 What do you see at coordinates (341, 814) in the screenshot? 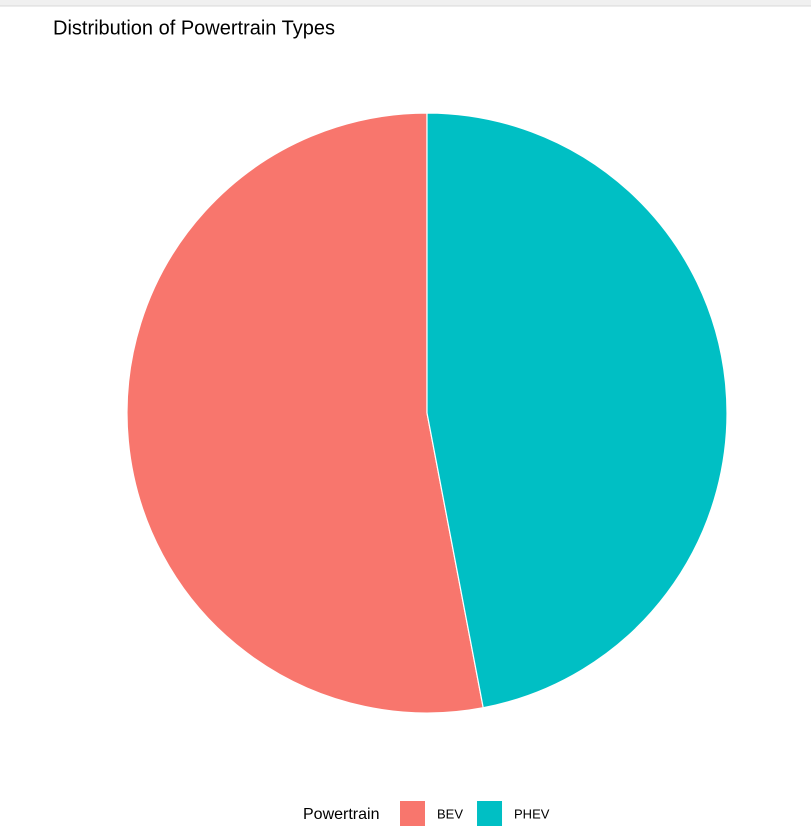
I see `legend-title: Powertrain` at bounding box center [341, 814].